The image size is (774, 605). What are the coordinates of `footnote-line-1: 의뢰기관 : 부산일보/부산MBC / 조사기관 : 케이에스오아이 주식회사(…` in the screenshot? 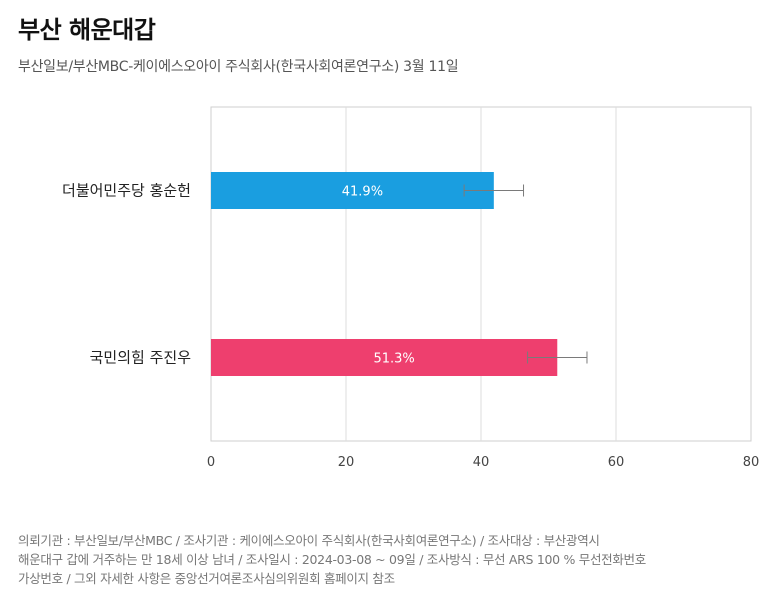 It's located at (309, 540).